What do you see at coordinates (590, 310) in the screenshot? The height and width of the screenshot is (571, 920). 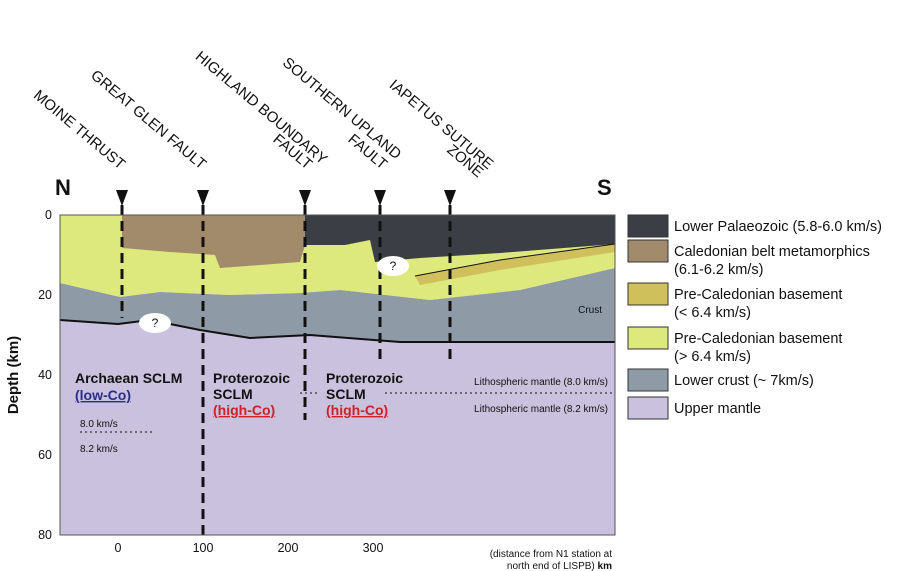 I see `crust-label: Crust` at bounding box center [590, 310].